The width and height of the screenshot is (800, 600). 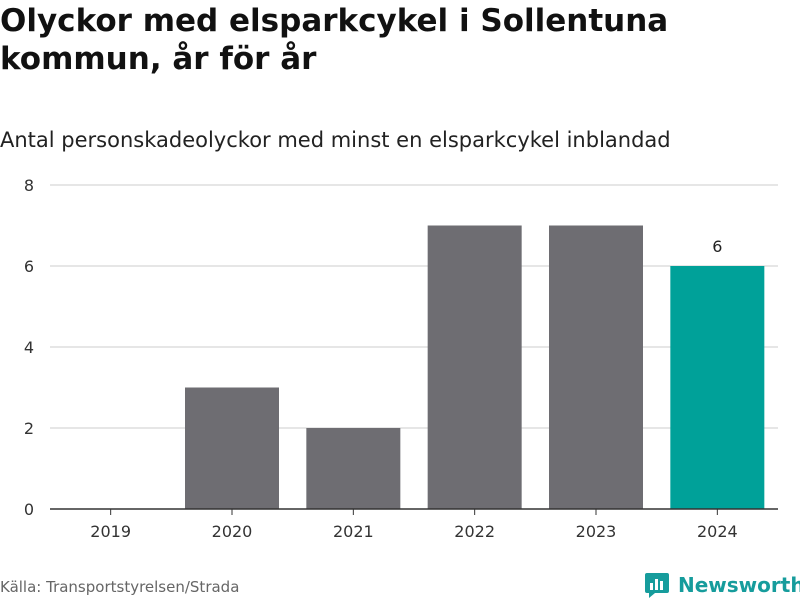 I want to click on data-labels: 6, so click(x=717, y=246).